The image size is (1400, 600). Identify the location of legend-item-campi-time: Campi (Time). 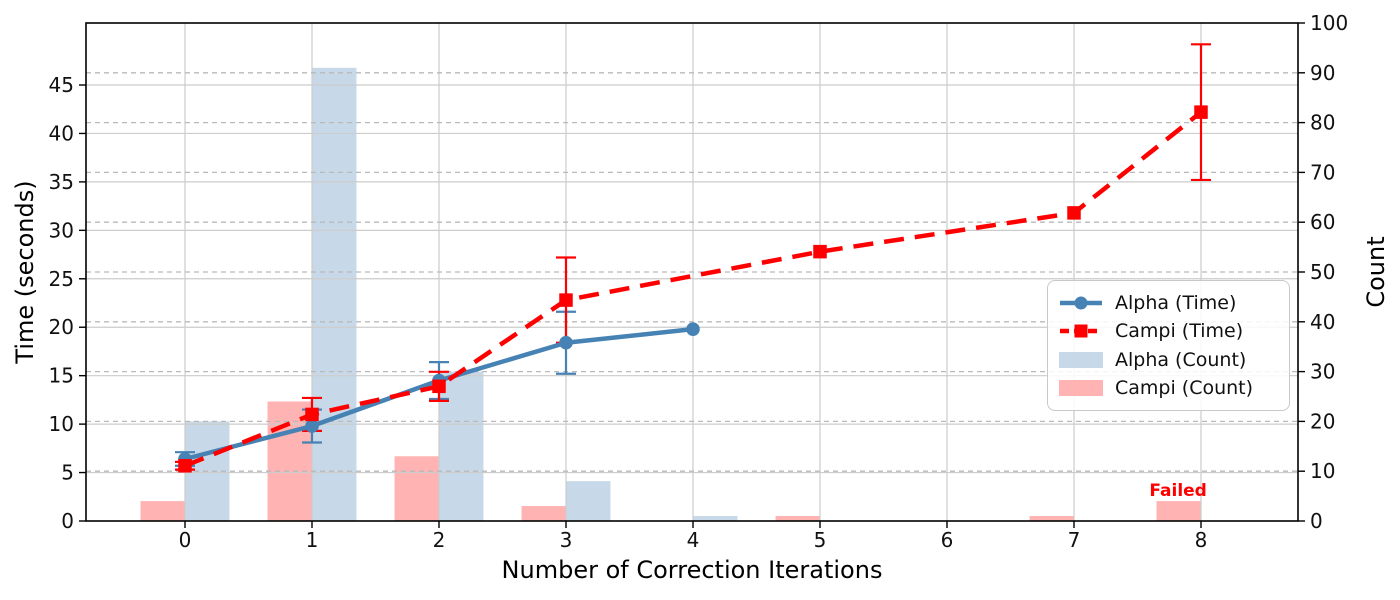
(1168, 331).